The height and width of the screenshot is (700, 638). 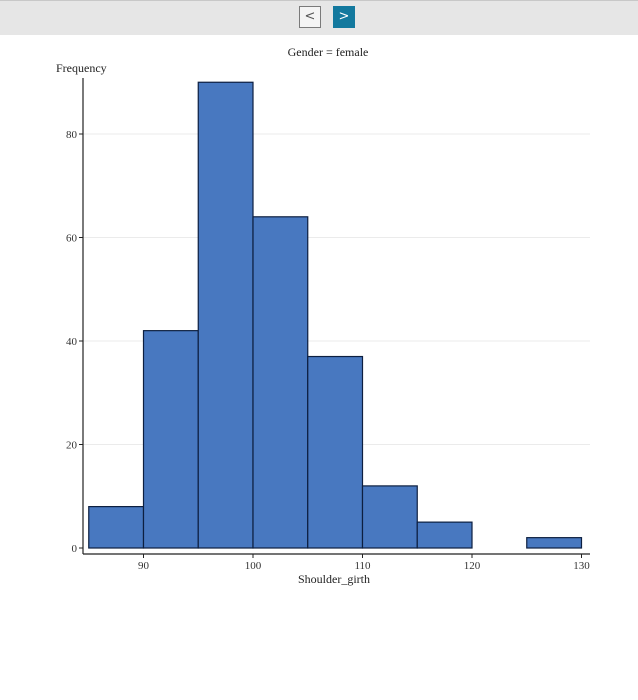 I want to click on x-tick-label: 130, so click(x=581, y=566).